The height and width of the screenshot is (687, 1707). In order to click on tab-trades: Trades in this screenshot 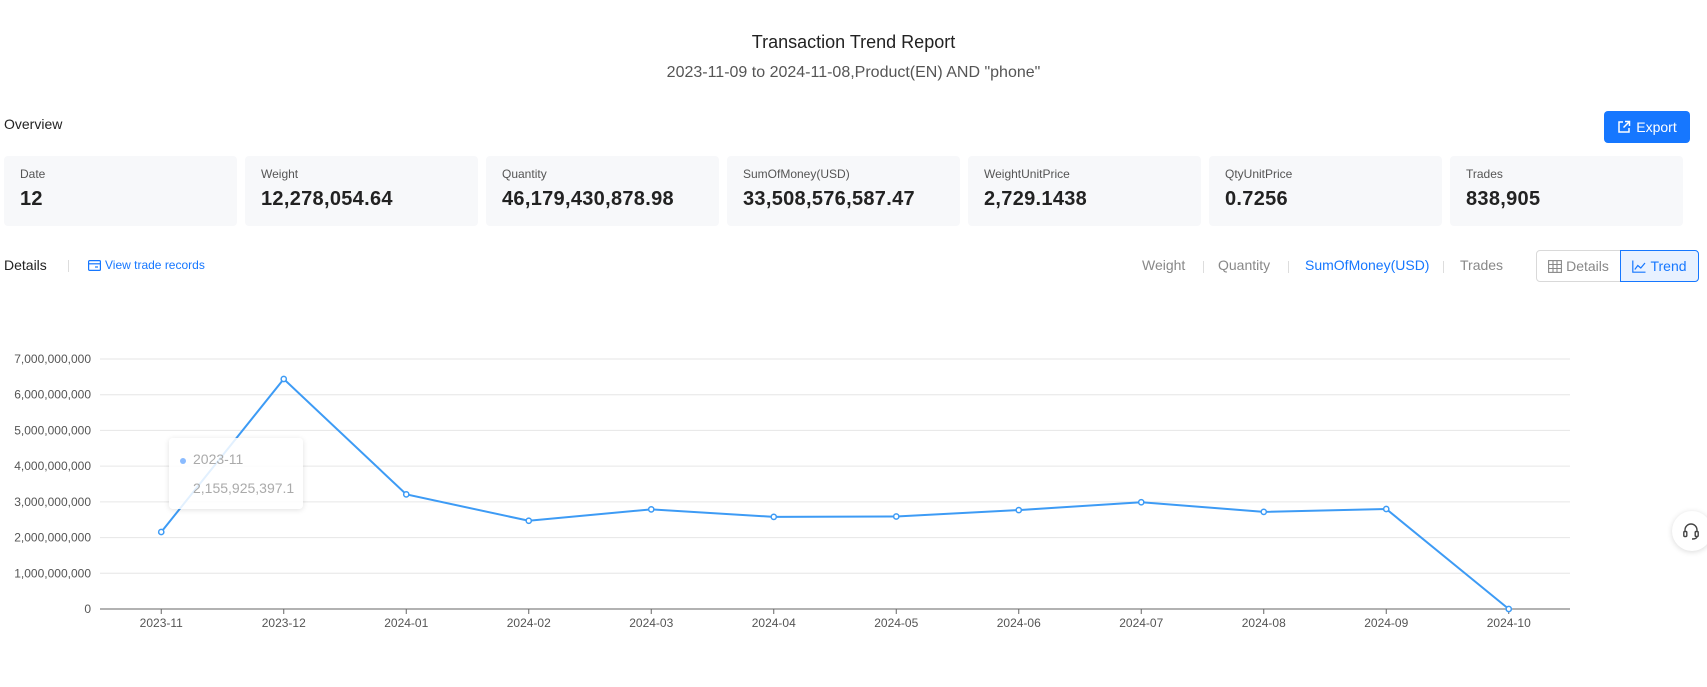, I will do `click(1482, 265)`.